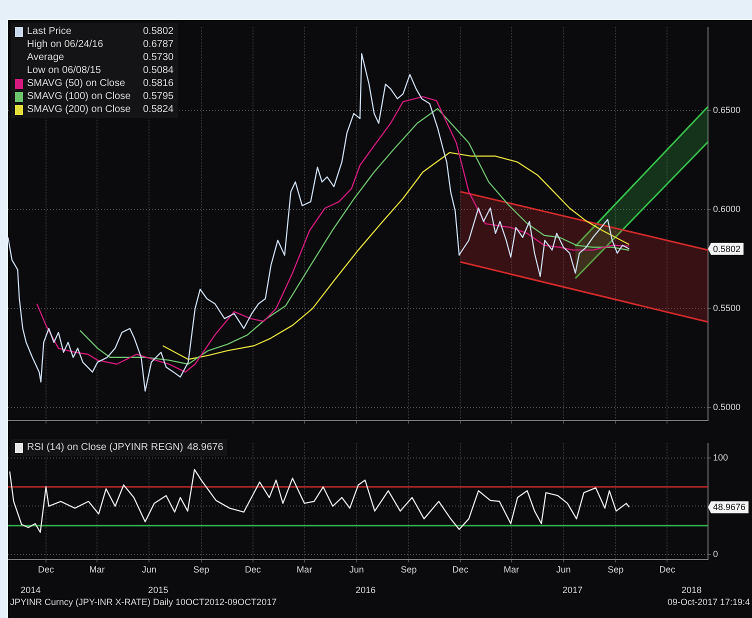  What do you see at coordinates (100, 70) in the screenshot?
I see `text: Low on 06/08/15 0.5084` at bounding box center [100, 70].